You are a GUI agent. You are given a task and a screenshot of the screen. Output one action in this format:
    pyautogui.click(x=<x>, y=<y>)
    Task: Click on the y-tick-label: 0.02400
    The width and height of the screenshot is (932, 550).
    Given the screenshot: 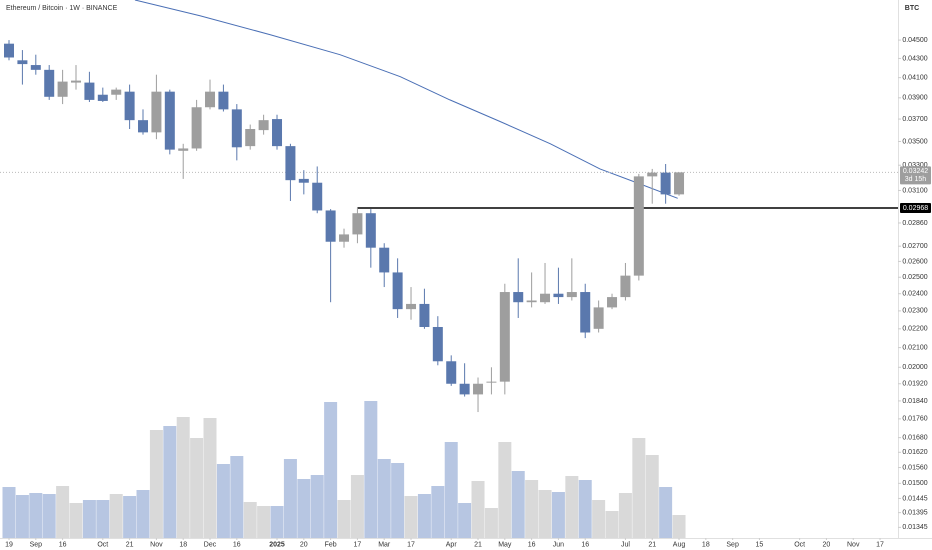 What is the action you would take?
    pyautogui.click(x=914, y=294)
    